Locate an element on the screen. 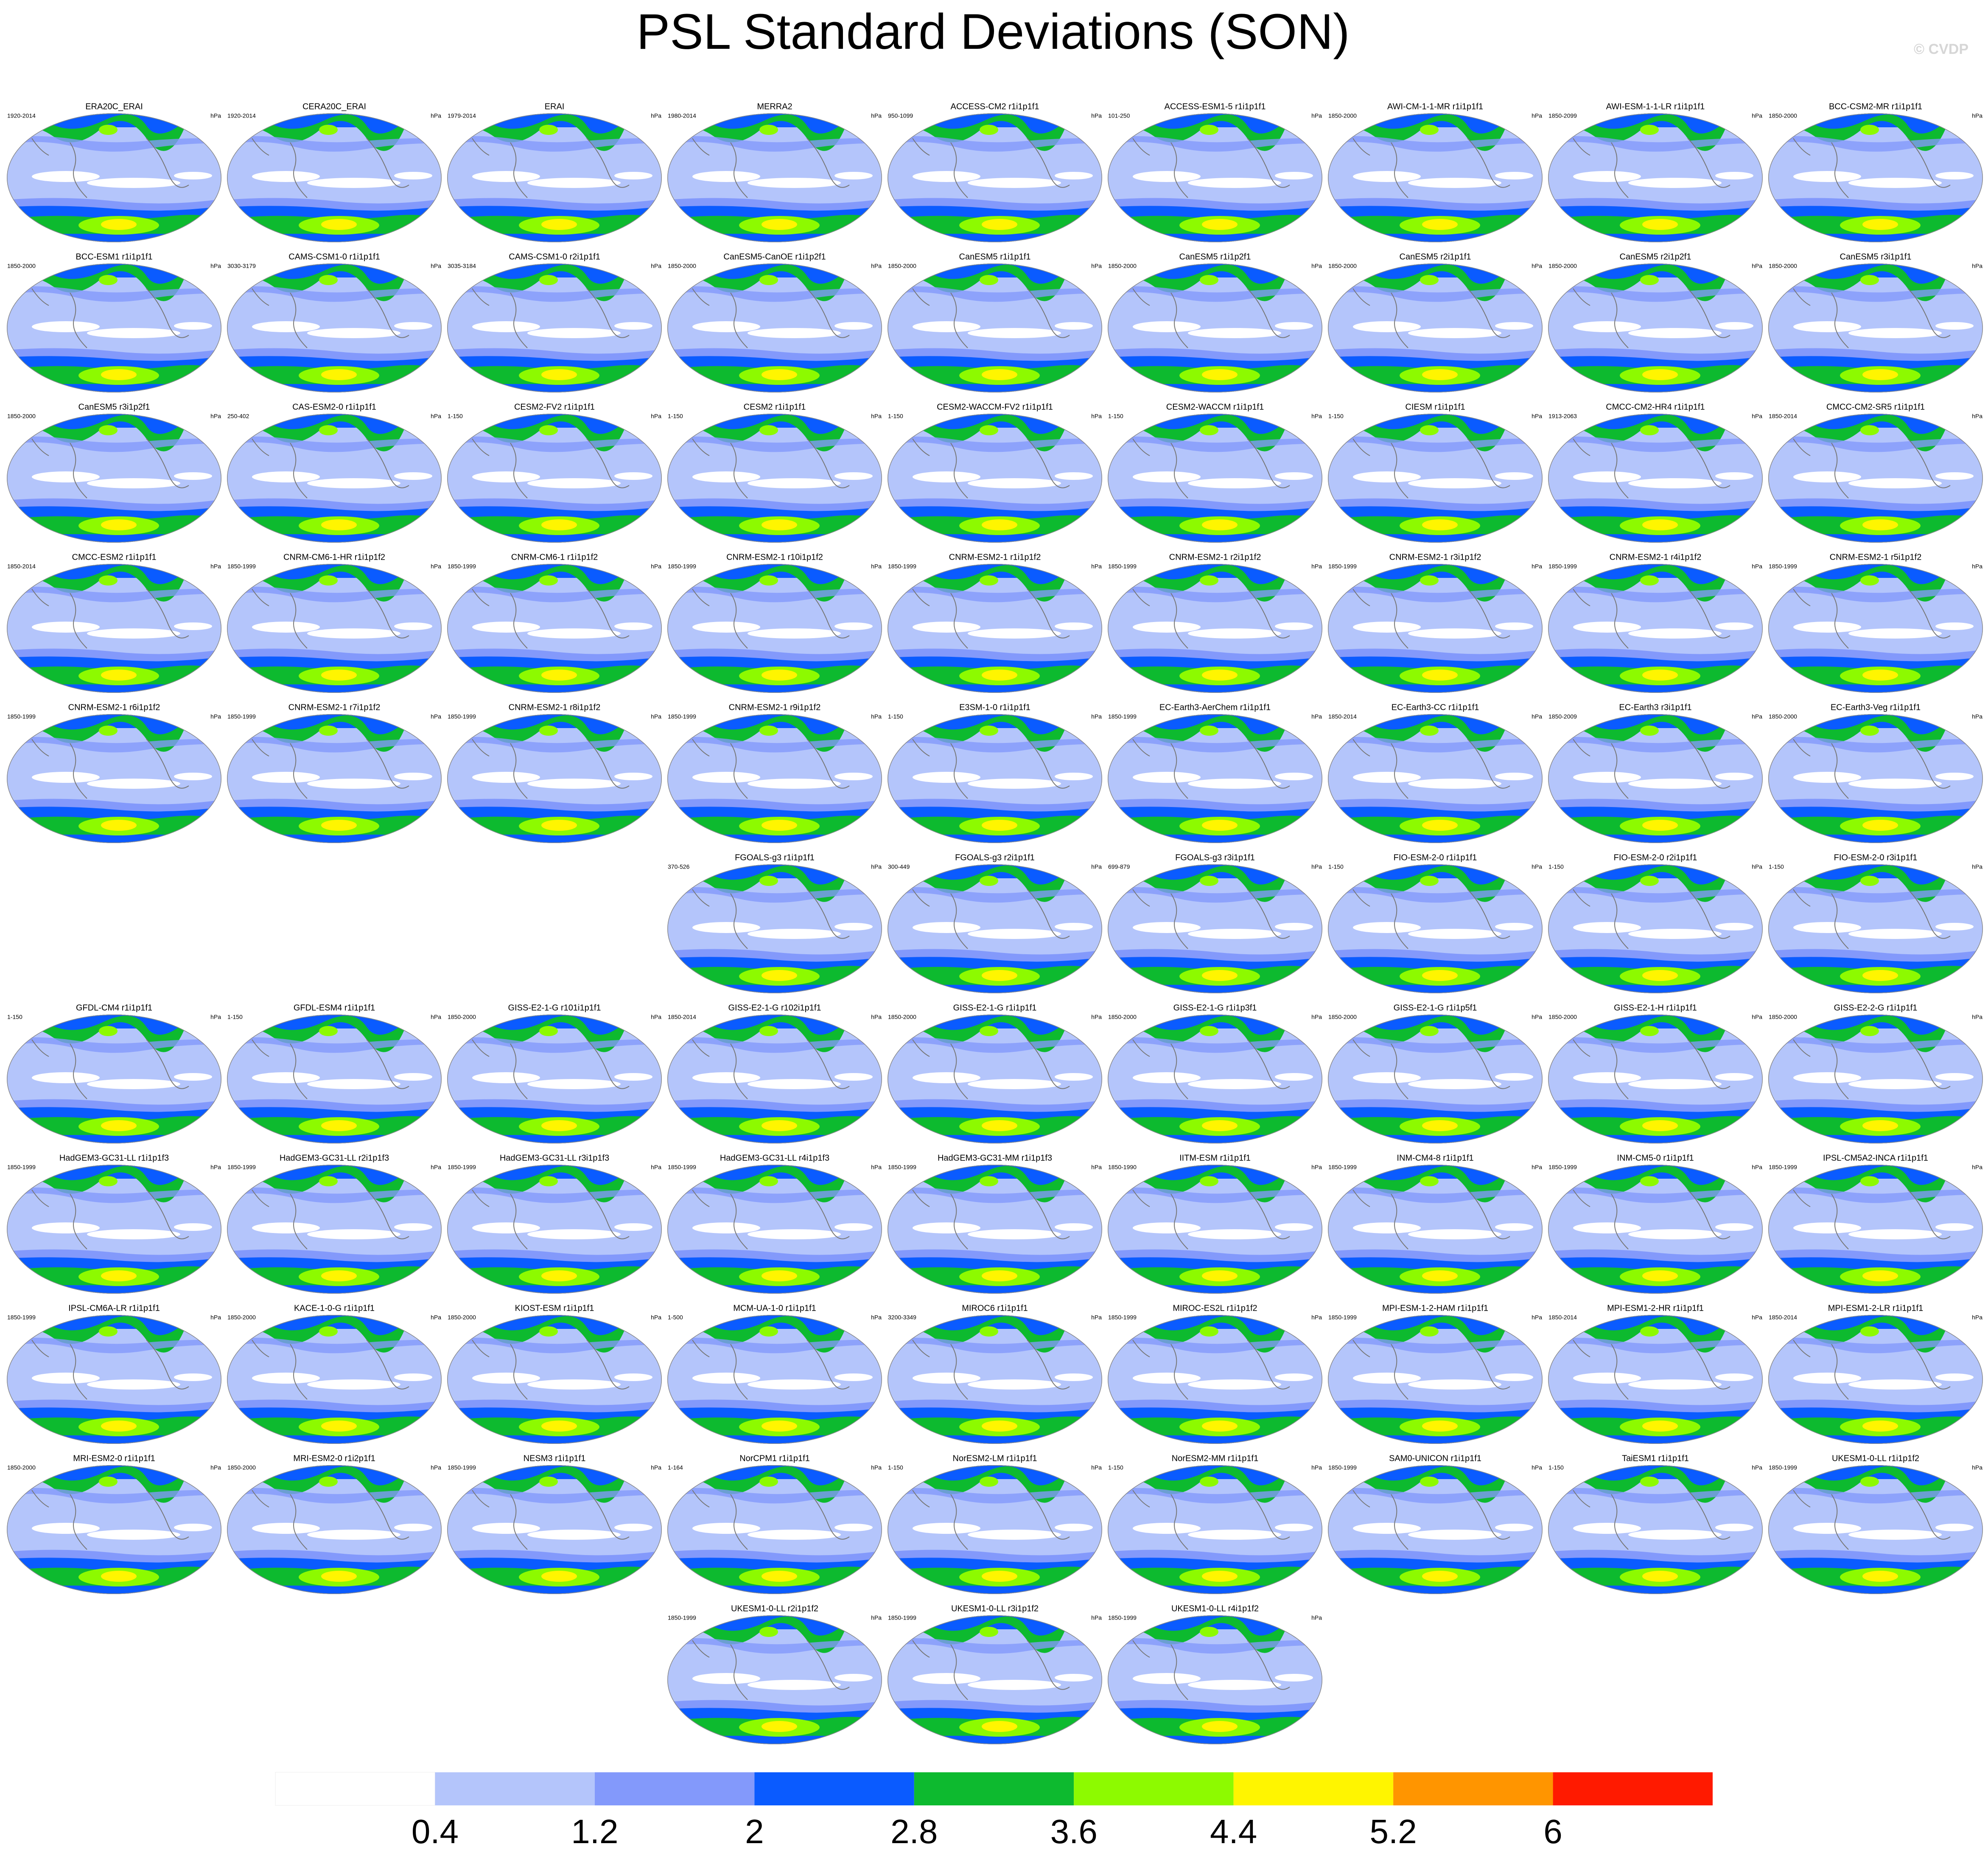  map-panel: CanESM5 r3i1p1f1 1850-2000 hPa is located at coordinates (1875, 322).